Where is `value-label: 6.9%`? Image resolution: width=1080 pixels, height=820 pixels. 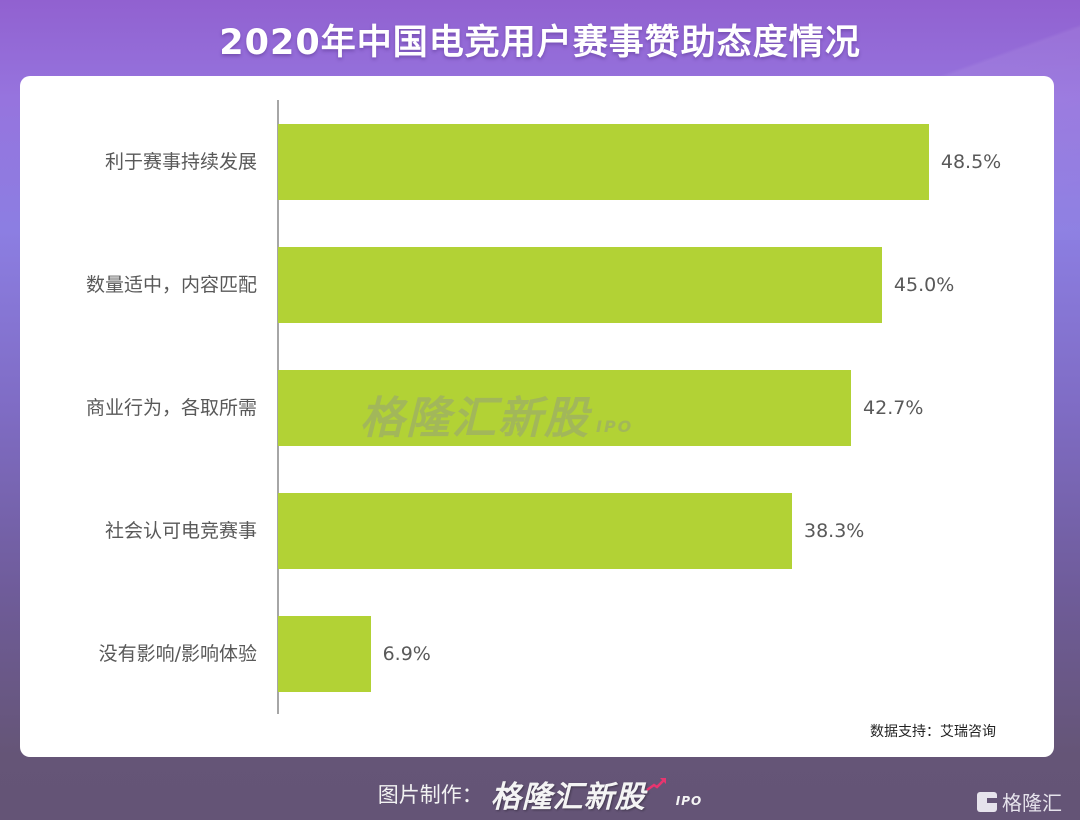
value-label: 6.9% is located at coordinates (406, 654).